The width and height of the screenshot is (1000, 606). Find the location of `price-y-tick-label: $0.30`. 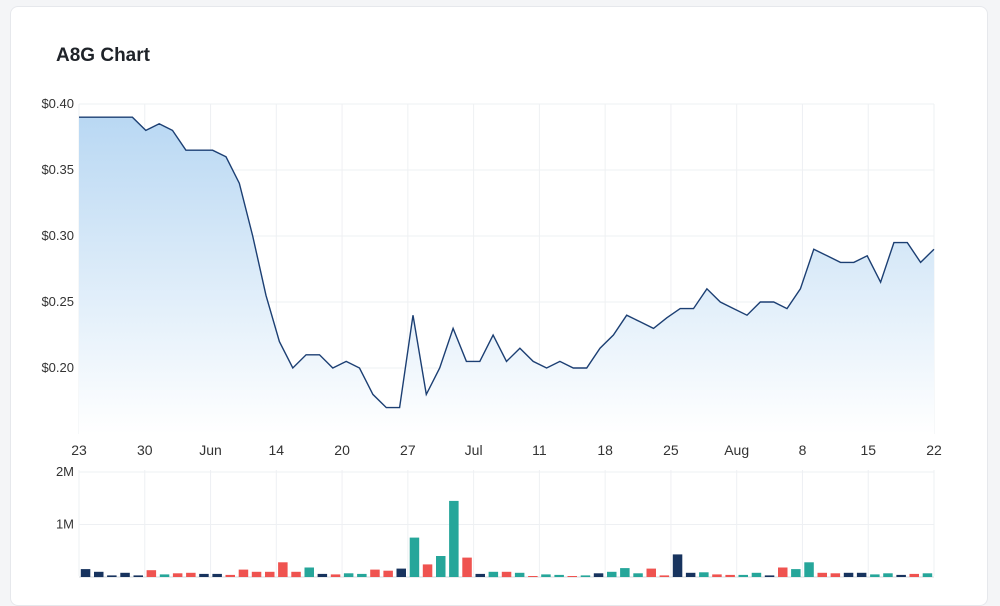

price-y-tick-label: $0.30 is located at coordinates (57, 235).